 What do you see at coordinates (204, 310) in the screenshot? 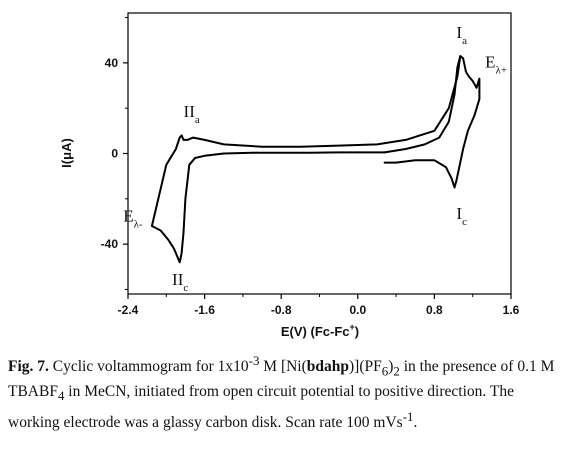
I see `x-tick-label: -1.6` at bounding box center [204, 310].